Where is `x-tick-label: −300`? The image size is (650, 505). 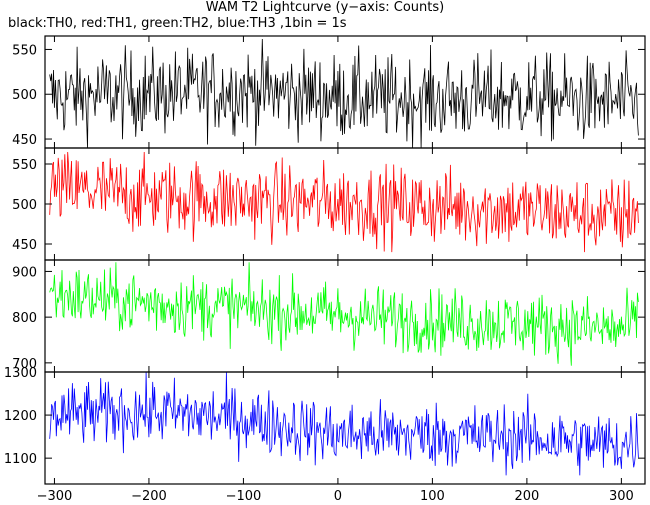
x-tick-label: −300 is located at coordinates (55, 496).